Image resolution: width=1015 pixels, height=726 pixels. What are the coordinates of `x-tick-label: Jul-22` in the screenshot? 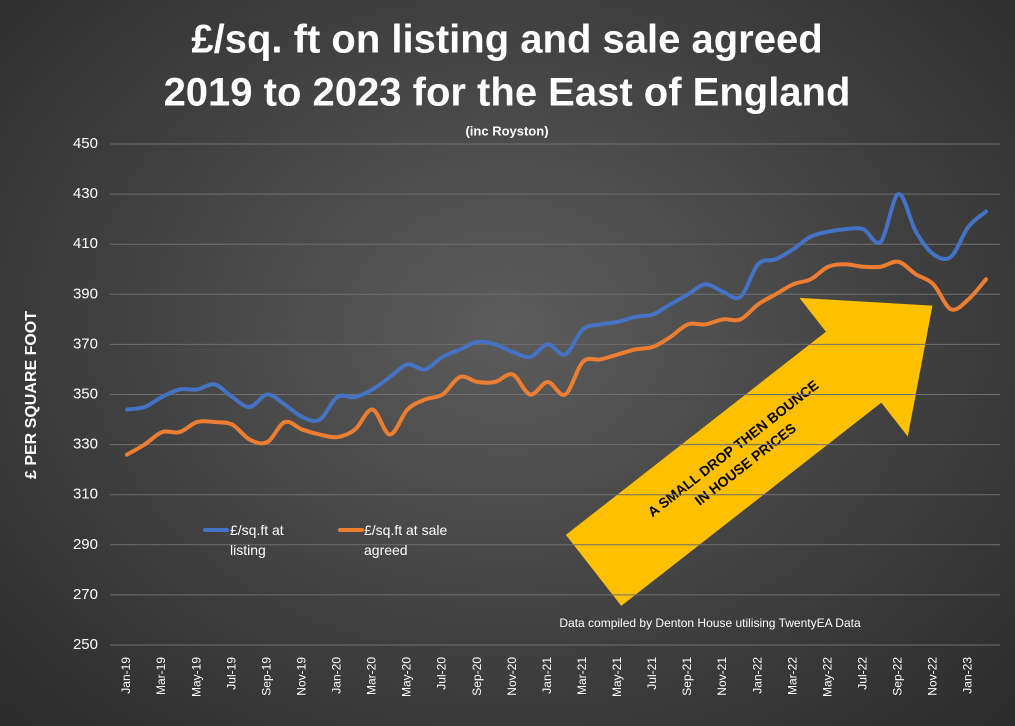 It's located at (862, 673).